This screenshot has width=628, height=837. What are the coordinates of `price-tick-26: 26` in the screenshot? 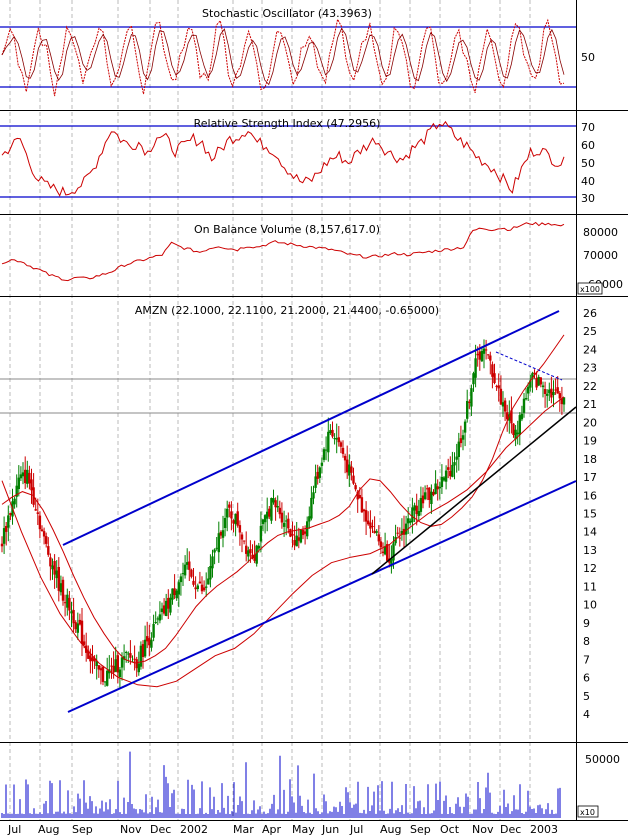 It's located at (590, 313).